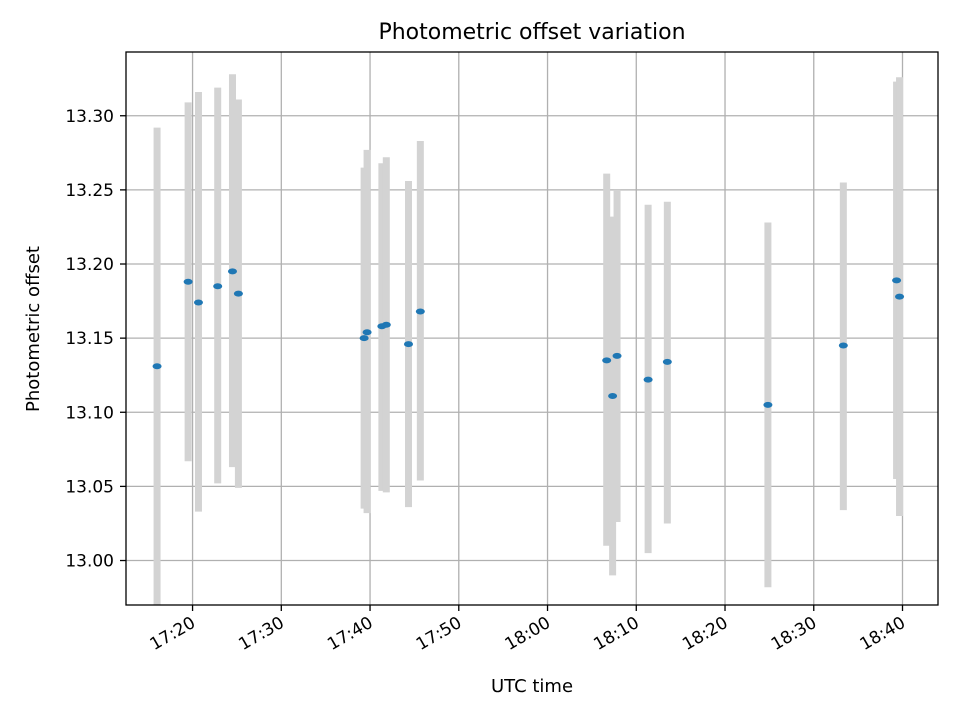 The width and height of the screenshot is (960, 724). I want to click on y-tick-label: 13.25, so click(89, 191).